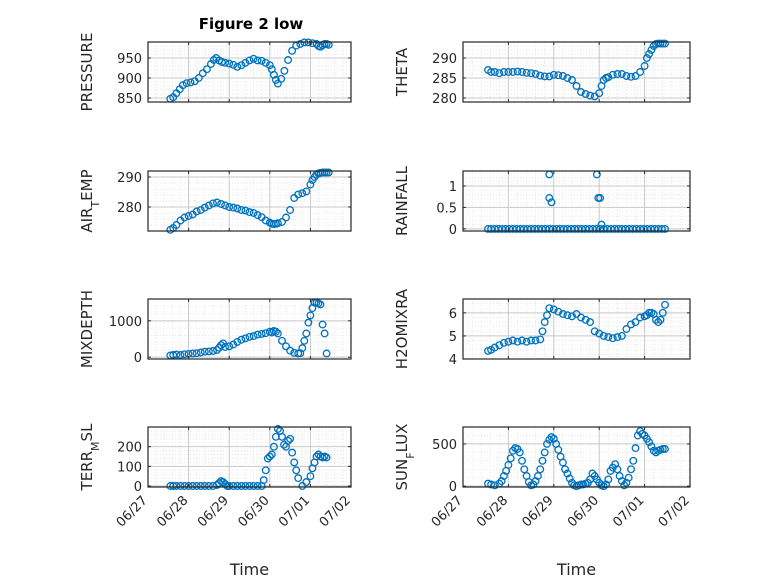 The image size is (778, 583). Describe the element at coordinates (249, 569) in the screenshot. I see `x-axis-label: Time` at that location.